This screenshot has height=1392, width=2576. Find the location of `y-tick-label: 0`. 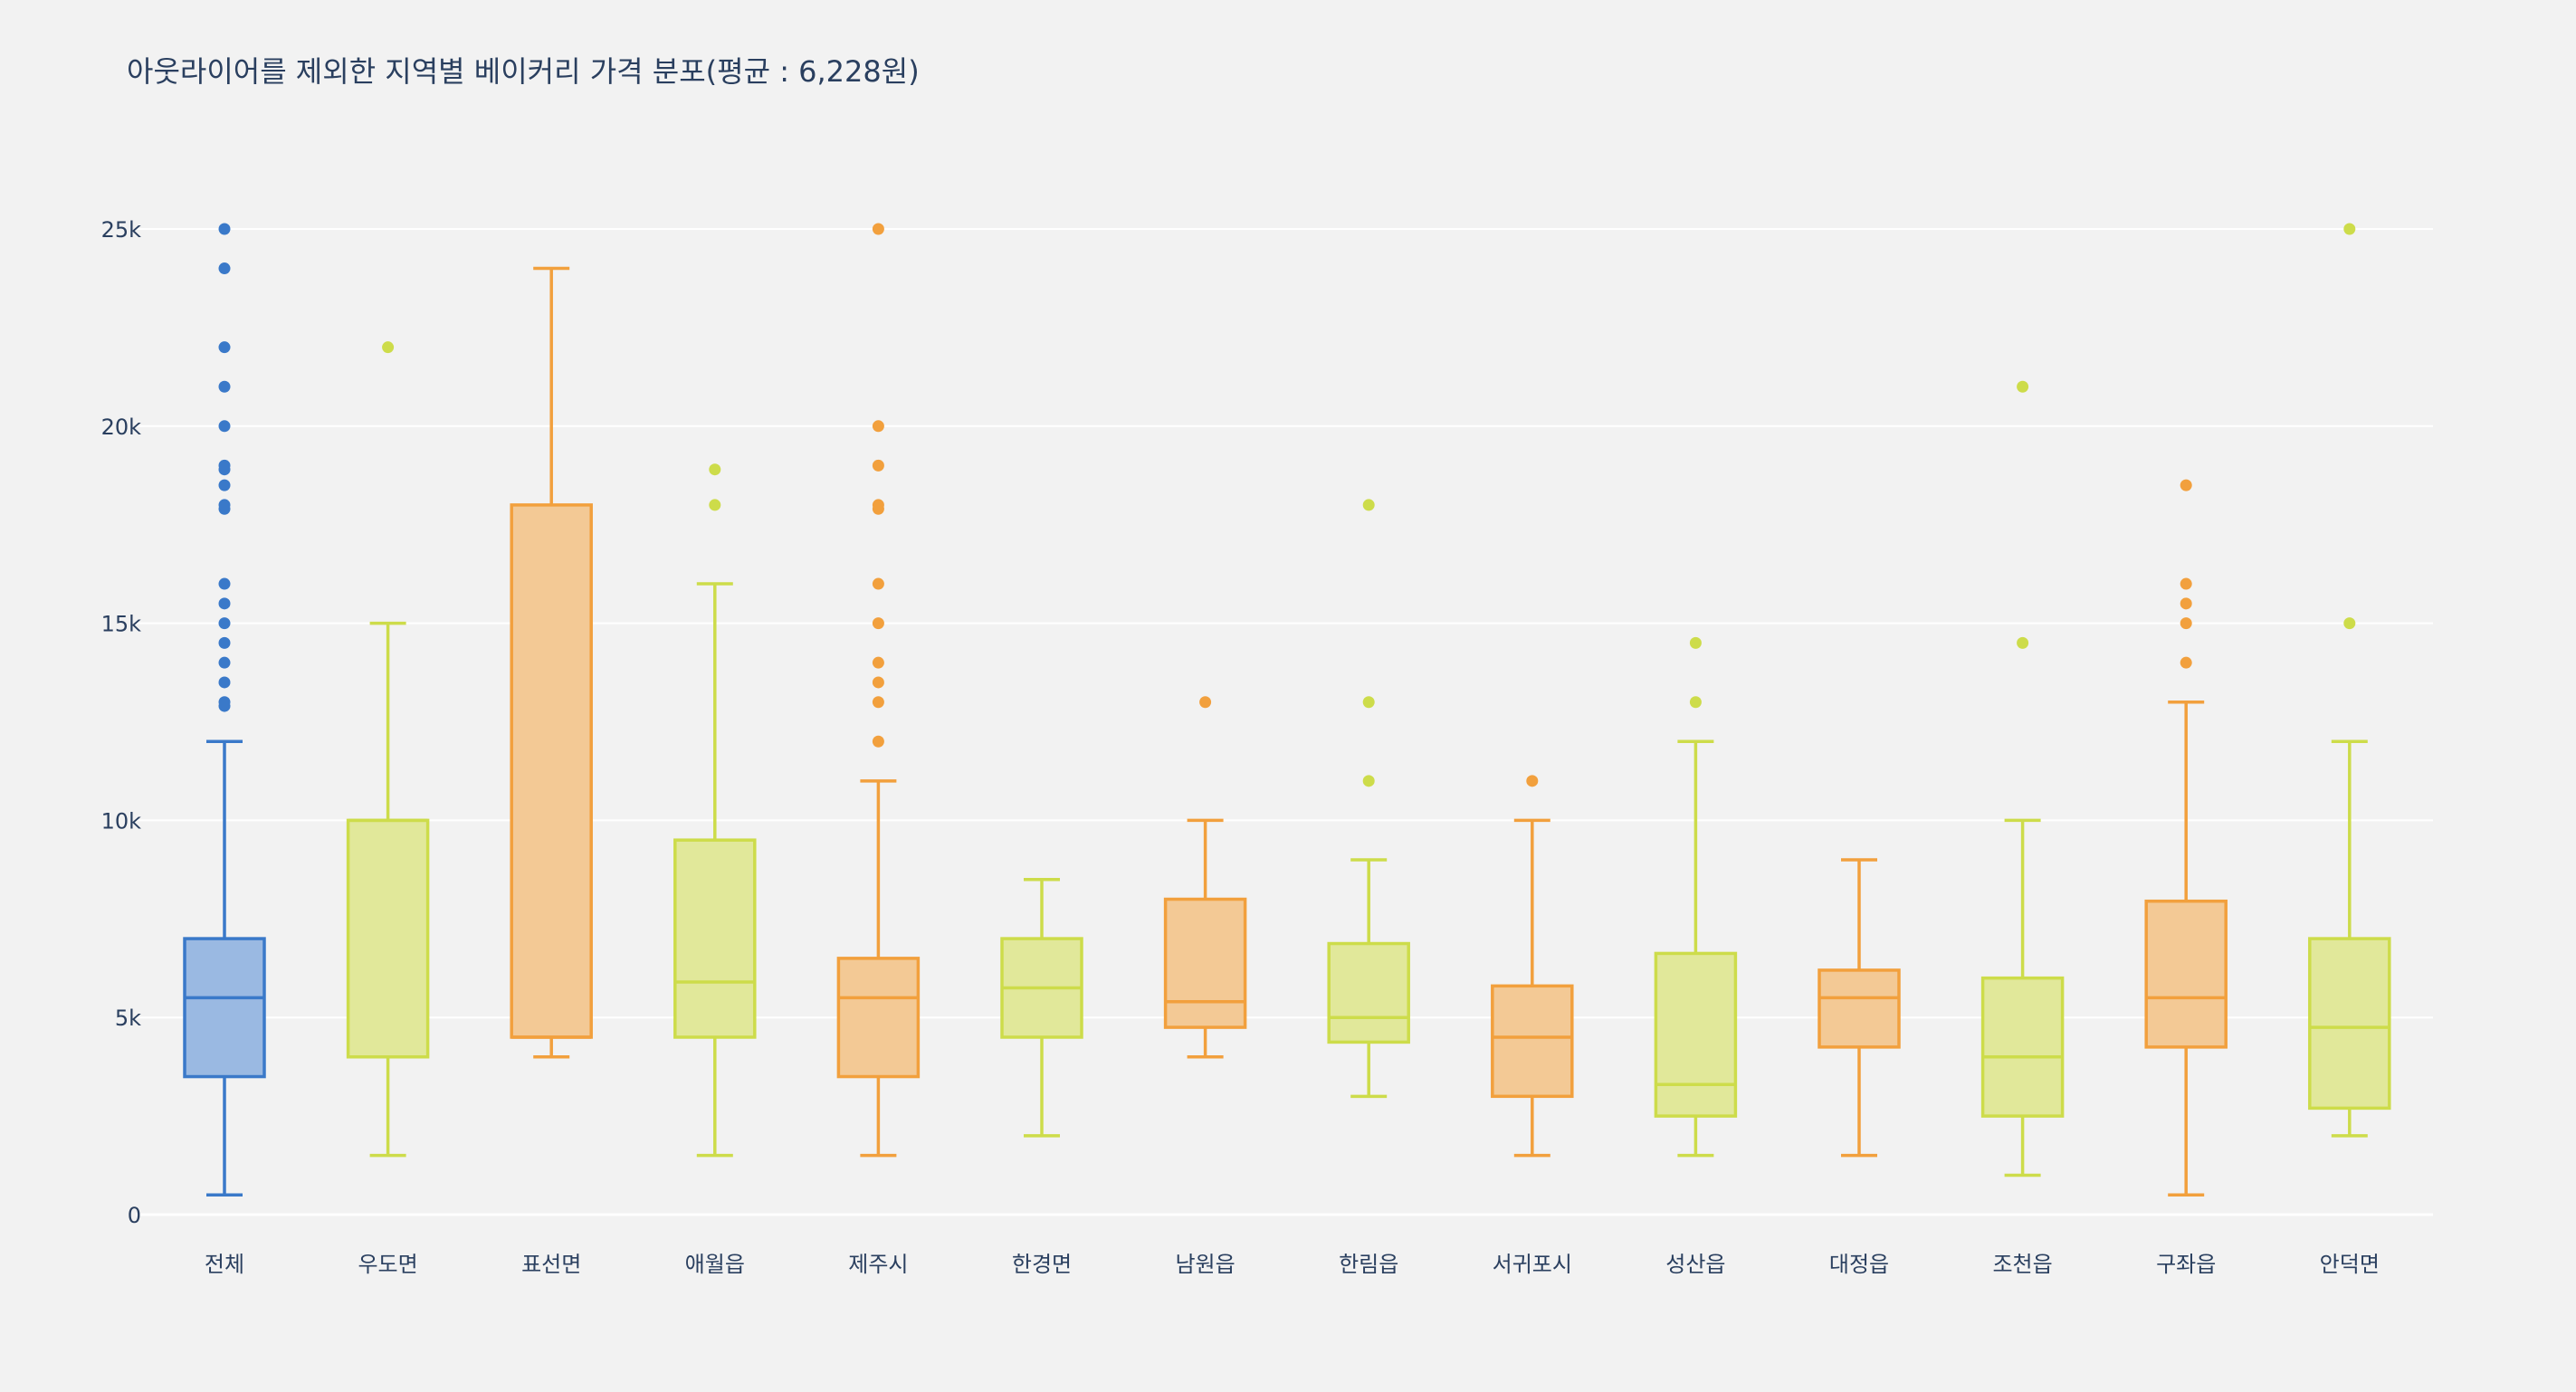

y-tick-label: 0 is located at coordinates (135, 1215).